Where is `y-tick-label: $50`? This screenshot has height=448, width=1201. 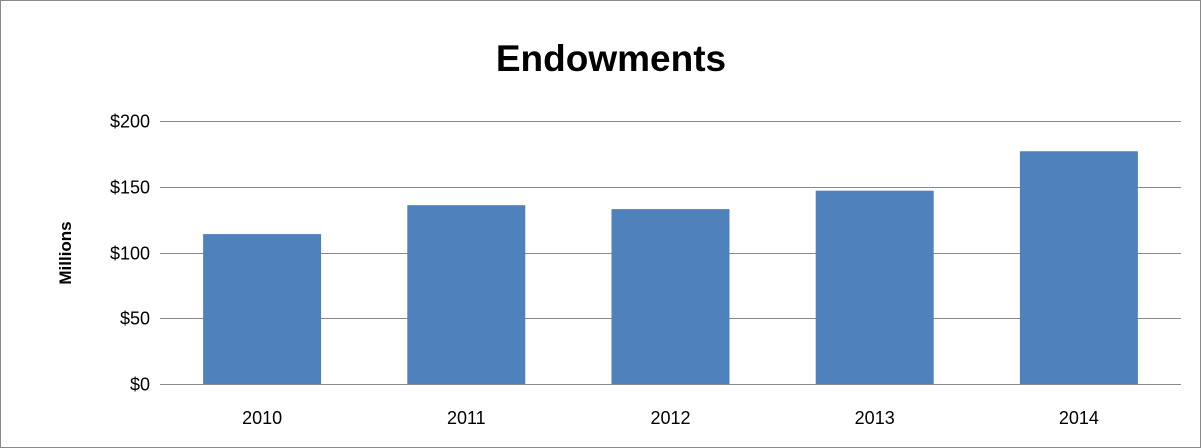 y-tick-label: $50 is located at coordinates (135, 319).